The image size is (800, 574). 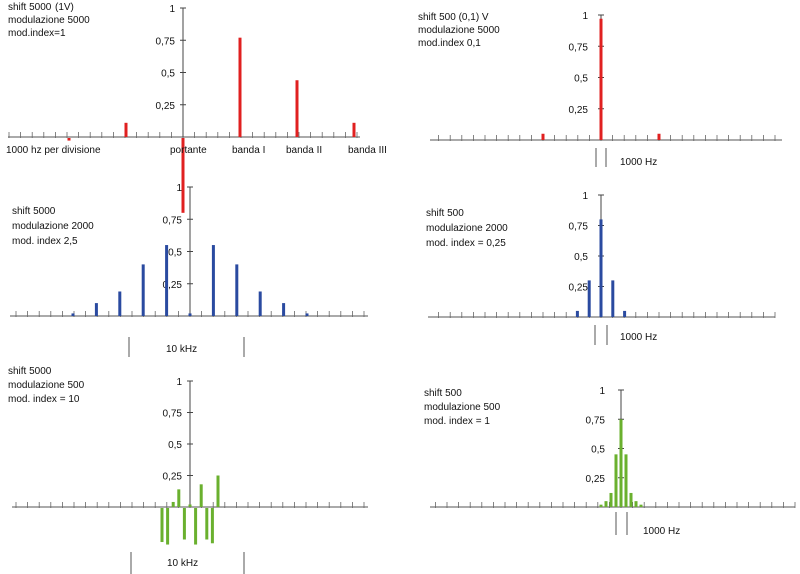 I want to click on annotation-text: shift 500 (0,1) V, so click(x=453, y=17).